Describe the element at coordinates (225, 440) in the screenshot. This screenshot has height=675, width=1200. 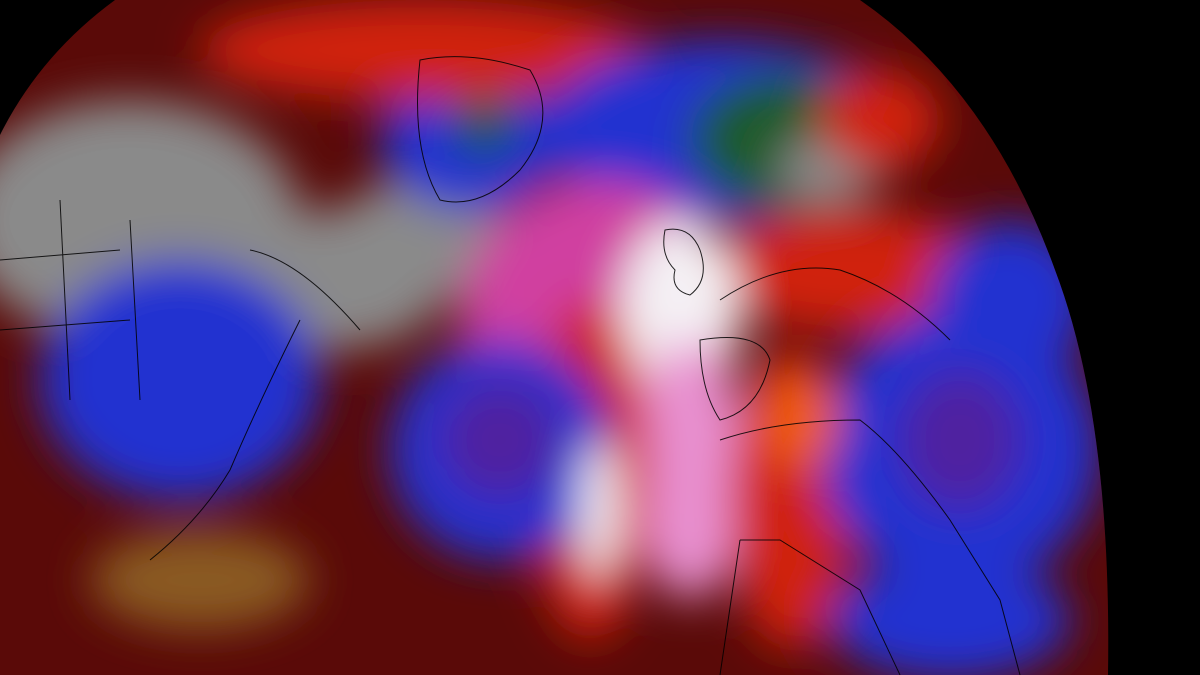
I see `us-coast-outline` at that location.